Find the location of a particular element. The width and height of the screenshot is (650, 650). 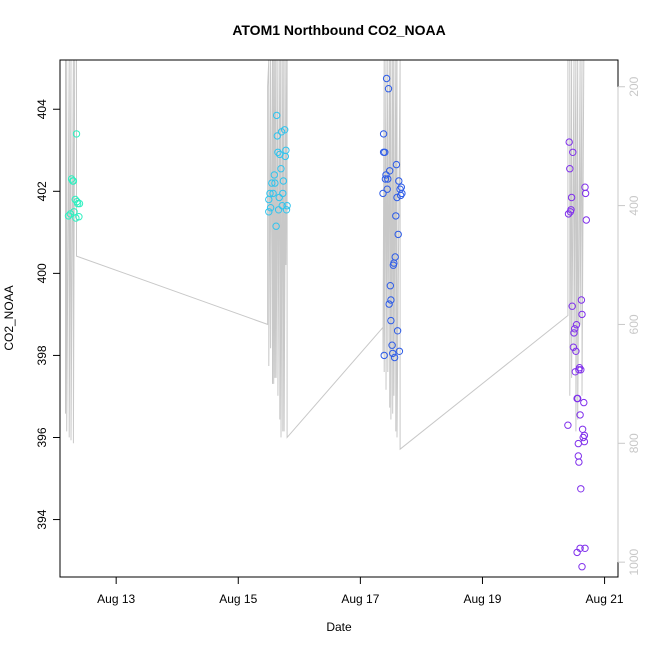

x-axis-label: Date is located at coordinates (339, 627).